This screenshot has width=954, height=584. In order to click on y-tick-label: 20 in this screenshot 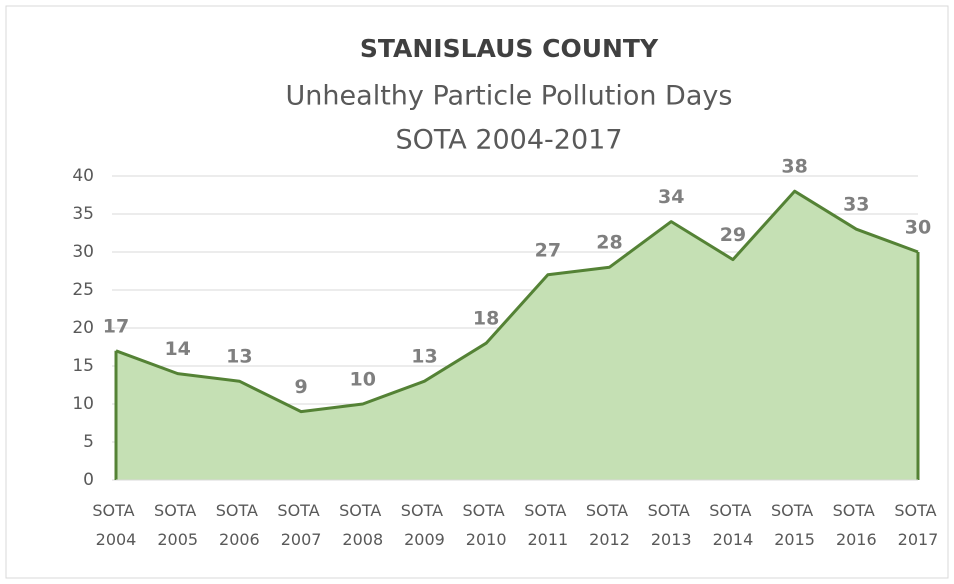, I will do `click(83, 328)`.